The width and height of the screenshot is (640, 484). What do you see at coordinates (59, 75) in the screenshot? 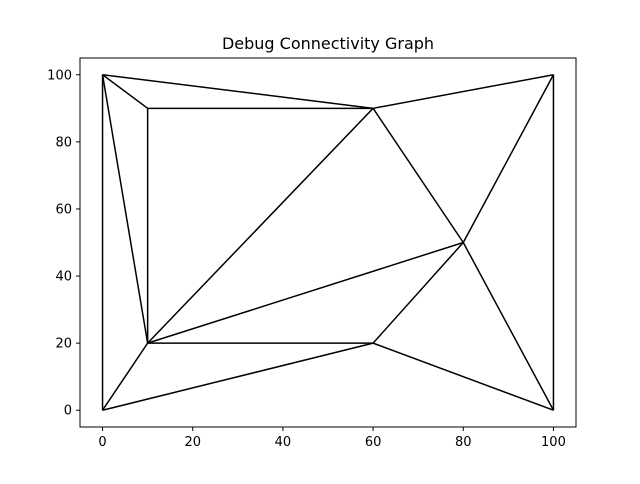
I see `y-tick-label: 100` at bounding box center [59, 75].